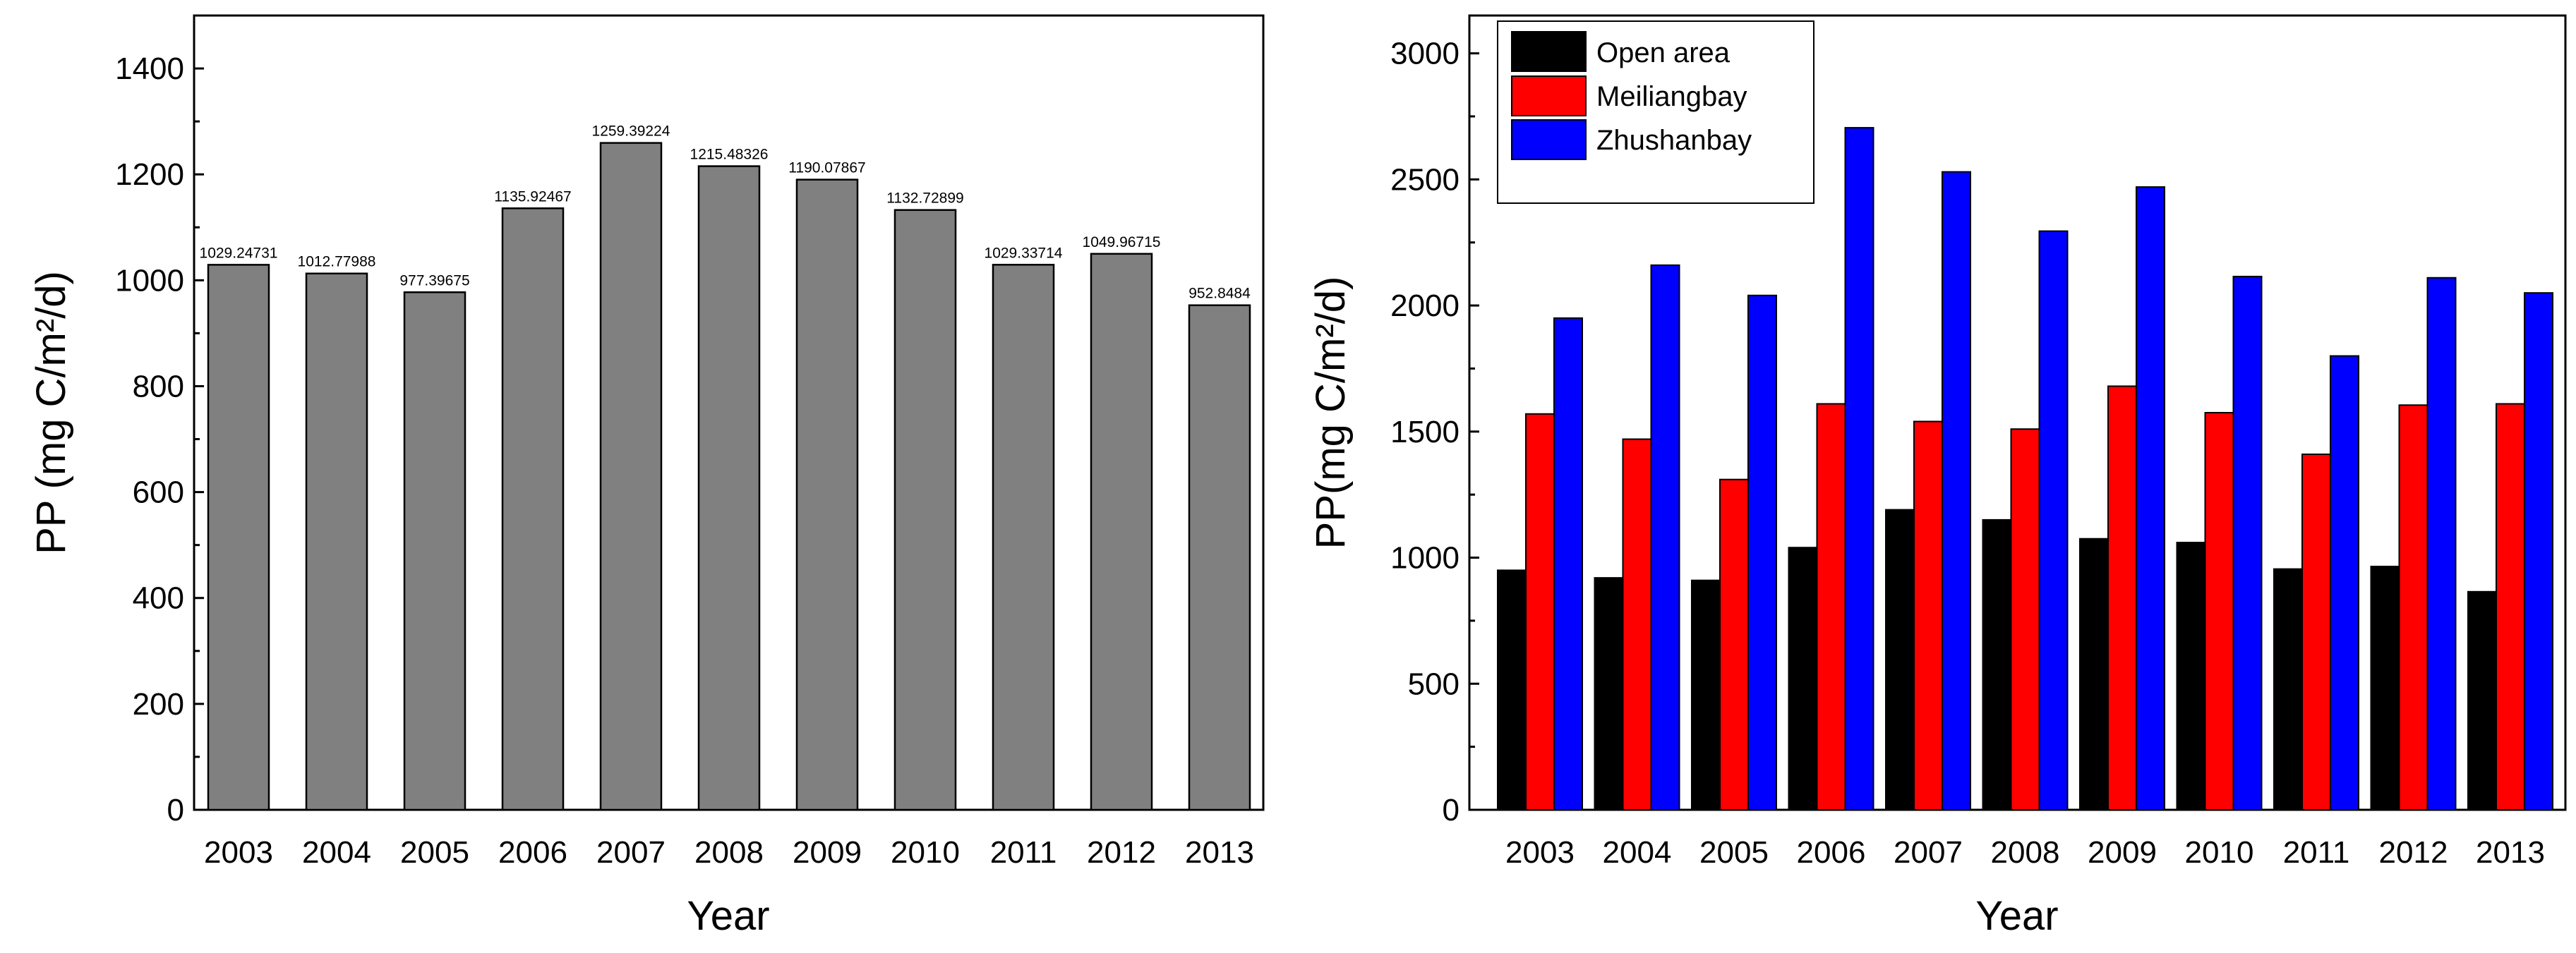 The image size is (2576, 953). I want to click on left-bar-data-label: 1190.07867, so click(826, 168).